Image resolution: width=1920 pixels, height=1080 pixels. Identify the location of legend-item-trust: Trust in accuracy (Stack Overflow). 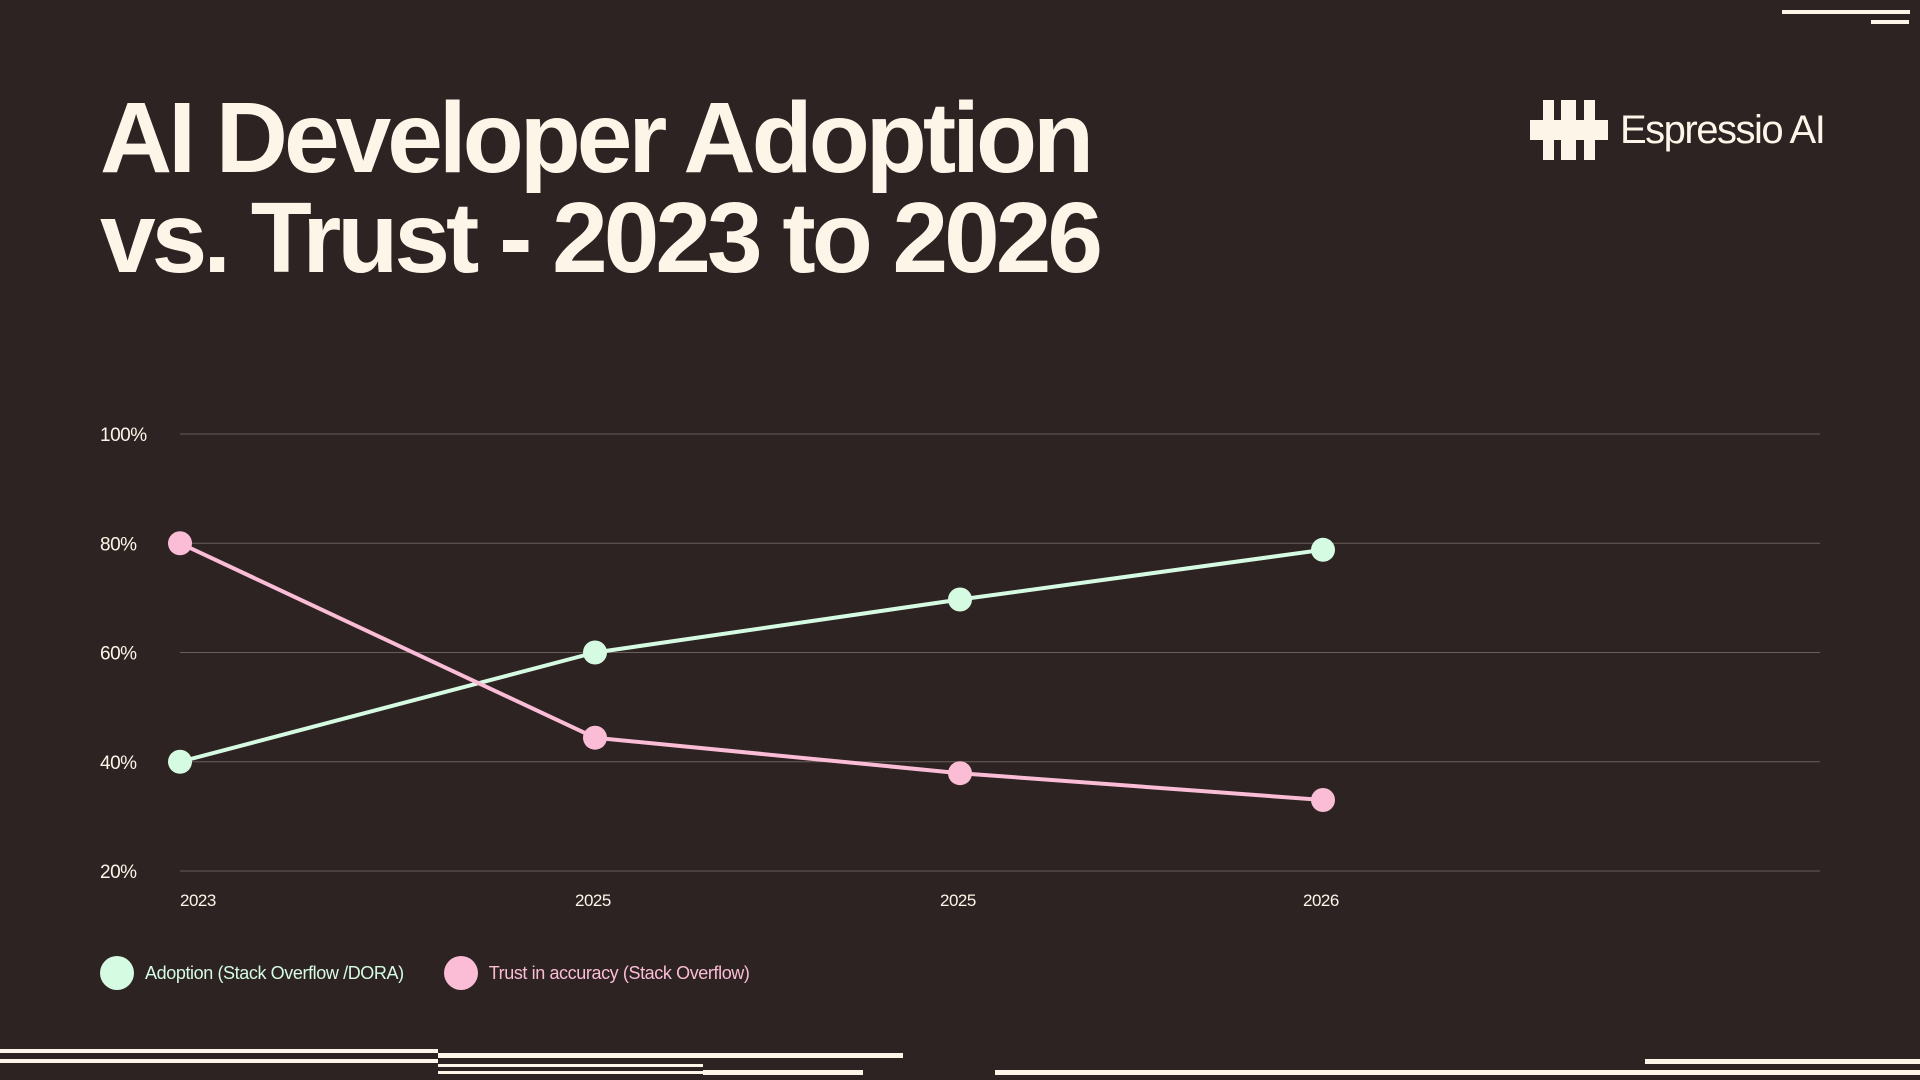
(596, 973).